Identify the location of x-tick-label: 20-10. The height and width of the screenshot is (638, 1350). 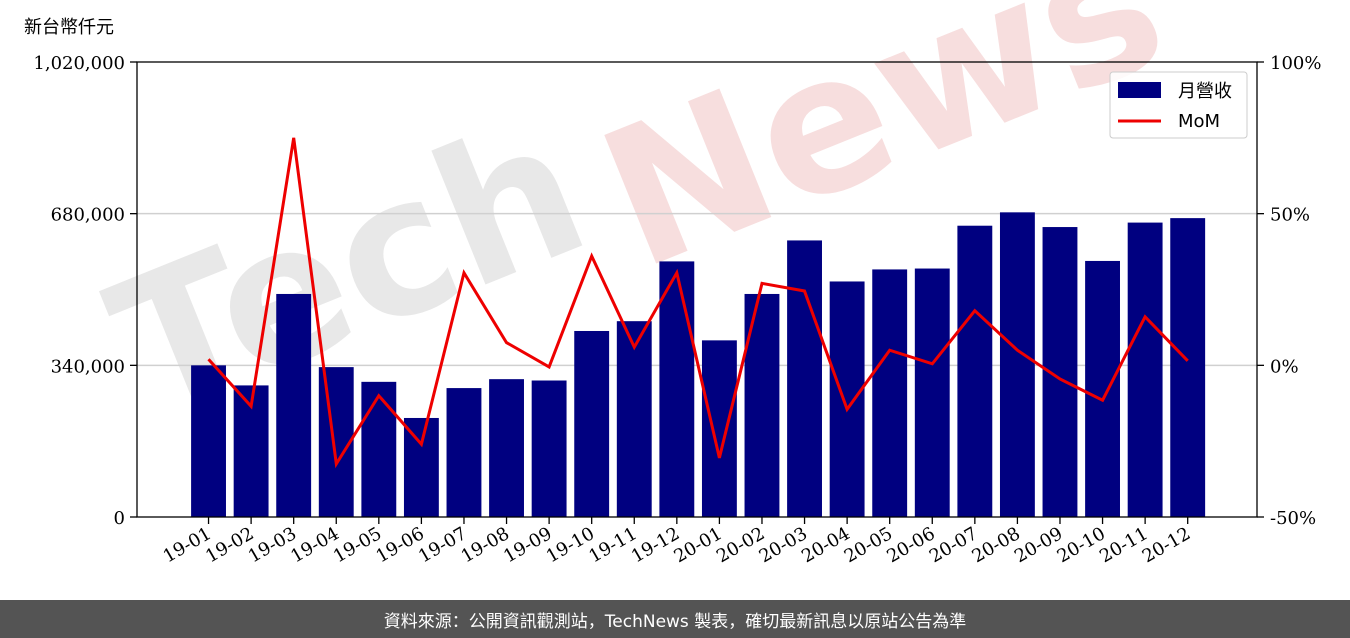
(1081, 545).